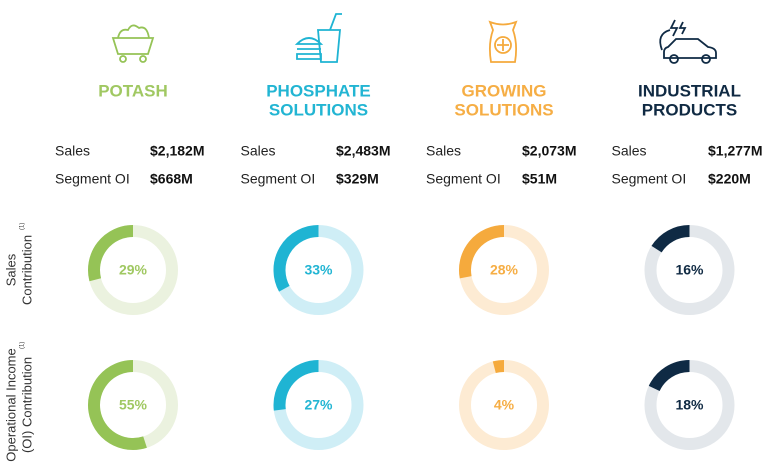 The width and height of the screenshot is (769, 466). What do you see at coordinates (688, 41) in the screenshot?
I see `industrial-icon` at bounding box center [688, 41].